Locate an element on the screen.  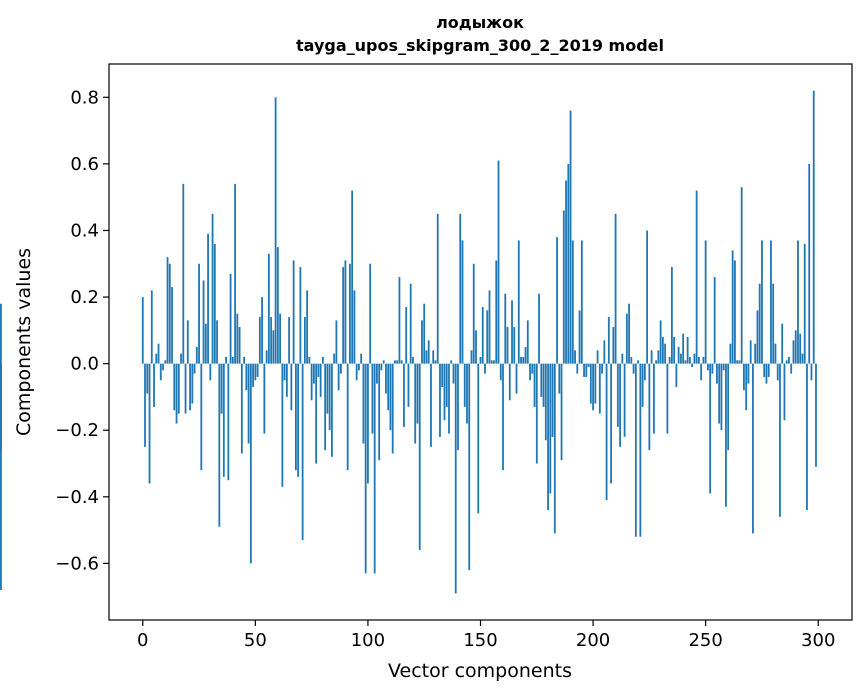
y-tick-label: 0.2 is located at coordinates (84, 297).